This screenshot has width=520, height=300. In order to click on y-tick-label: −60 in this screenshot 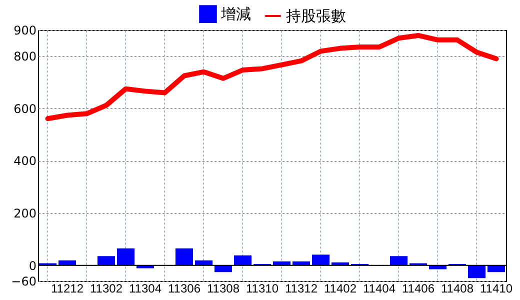, I will do `click(23, 281)`.